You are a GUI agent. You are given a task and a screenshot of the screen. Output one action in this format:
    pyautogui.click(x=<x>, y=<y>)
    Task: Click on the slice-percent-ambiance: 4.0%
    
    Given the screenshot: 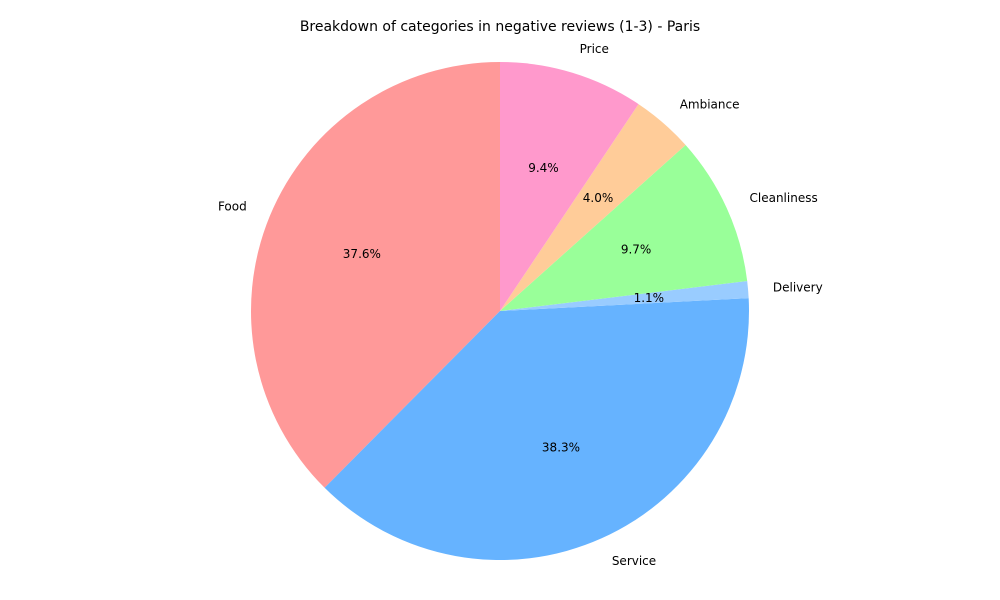 What is the action you would take?
    pyautogui.click(x=598, y=198)
    